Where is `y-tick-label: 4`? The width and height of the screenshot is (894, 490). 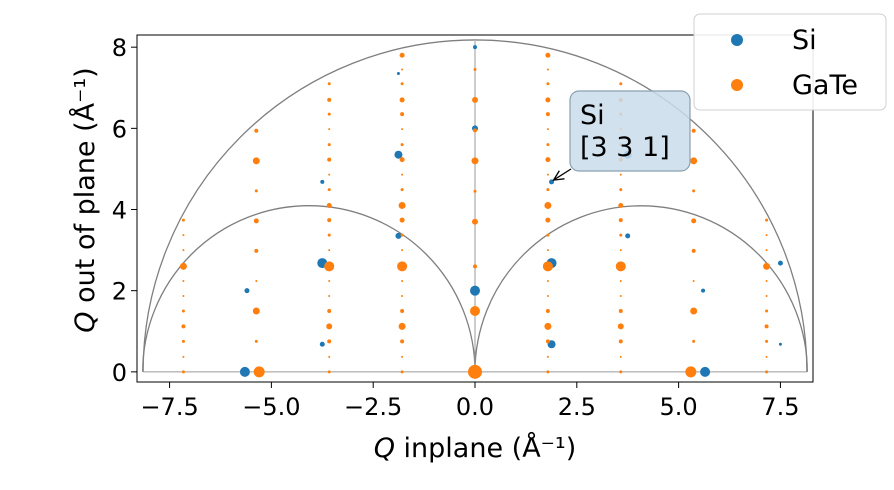
y-tick-label: 4 is located at coordinates (119, 211).